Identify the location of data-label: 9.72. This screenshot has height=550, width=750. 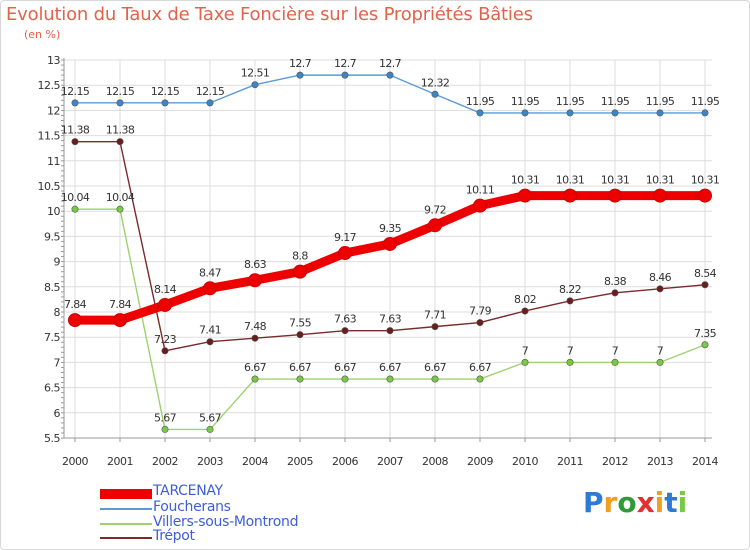
(435, 209).